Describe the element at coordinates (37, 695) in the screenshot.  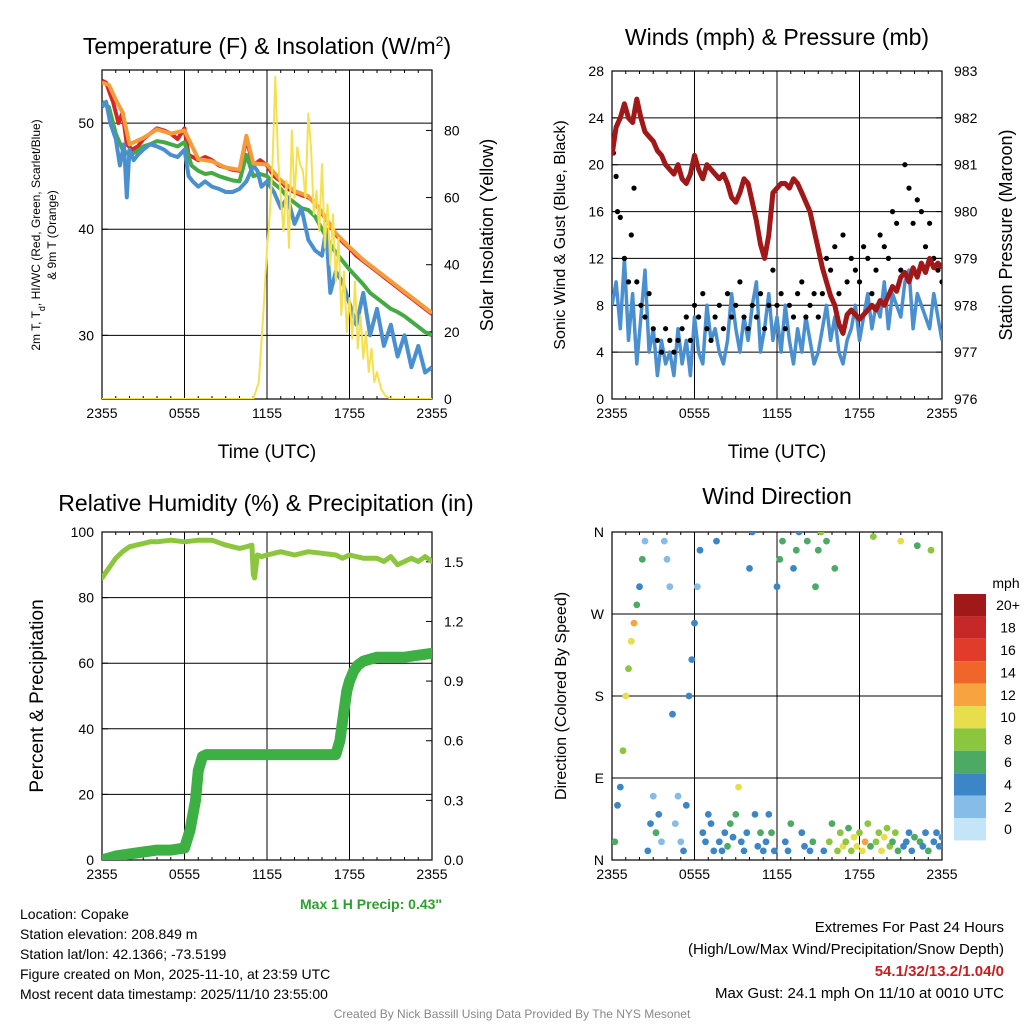
I see `humidity-ylabel-left: Percent & Precipitation` at that location.